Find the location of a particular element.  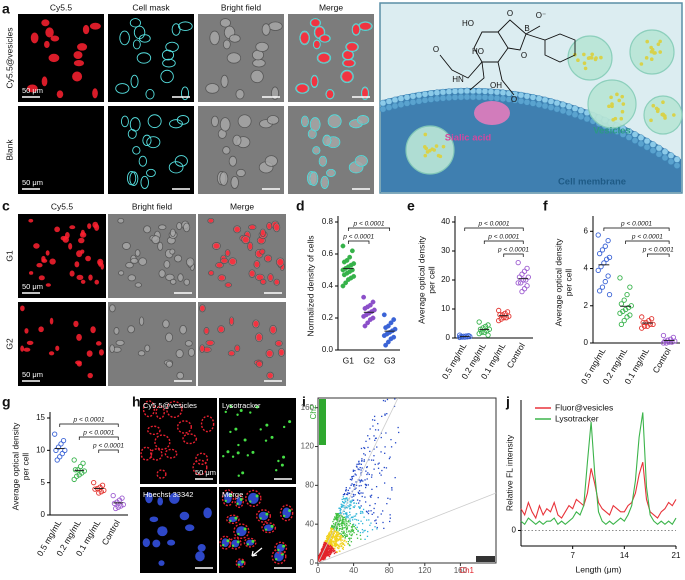

atom-label: B is located at coordinates (526, 28).